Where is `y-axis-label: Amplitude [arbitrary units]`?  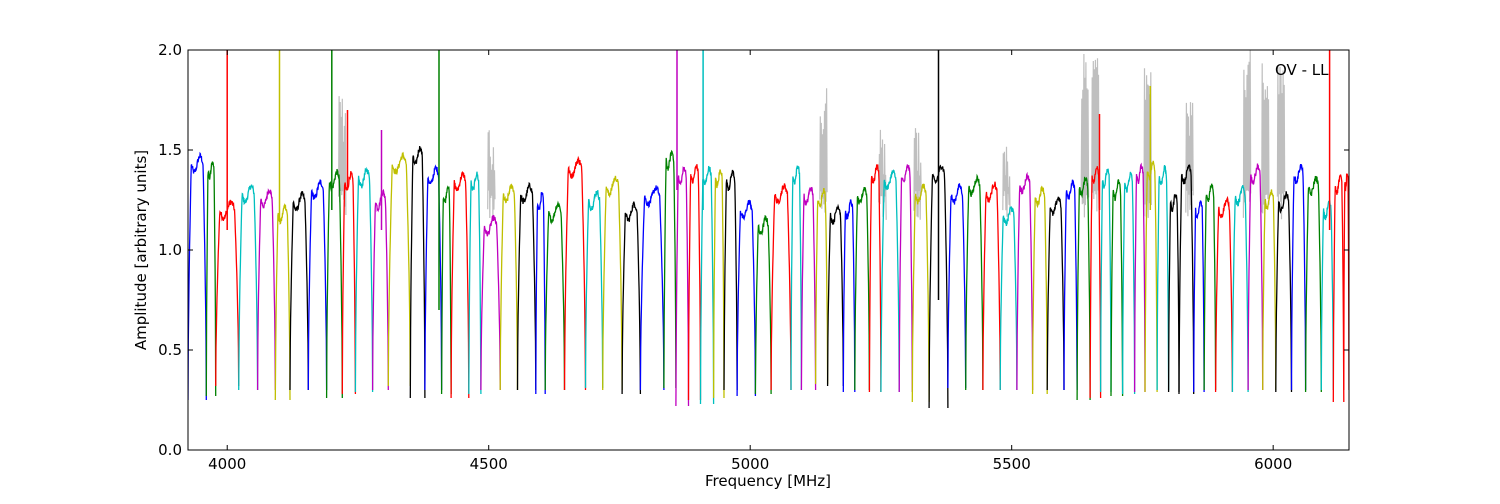
y-axis-label: Amplitude [arbitrary units] is located at coordinates (141, 250).